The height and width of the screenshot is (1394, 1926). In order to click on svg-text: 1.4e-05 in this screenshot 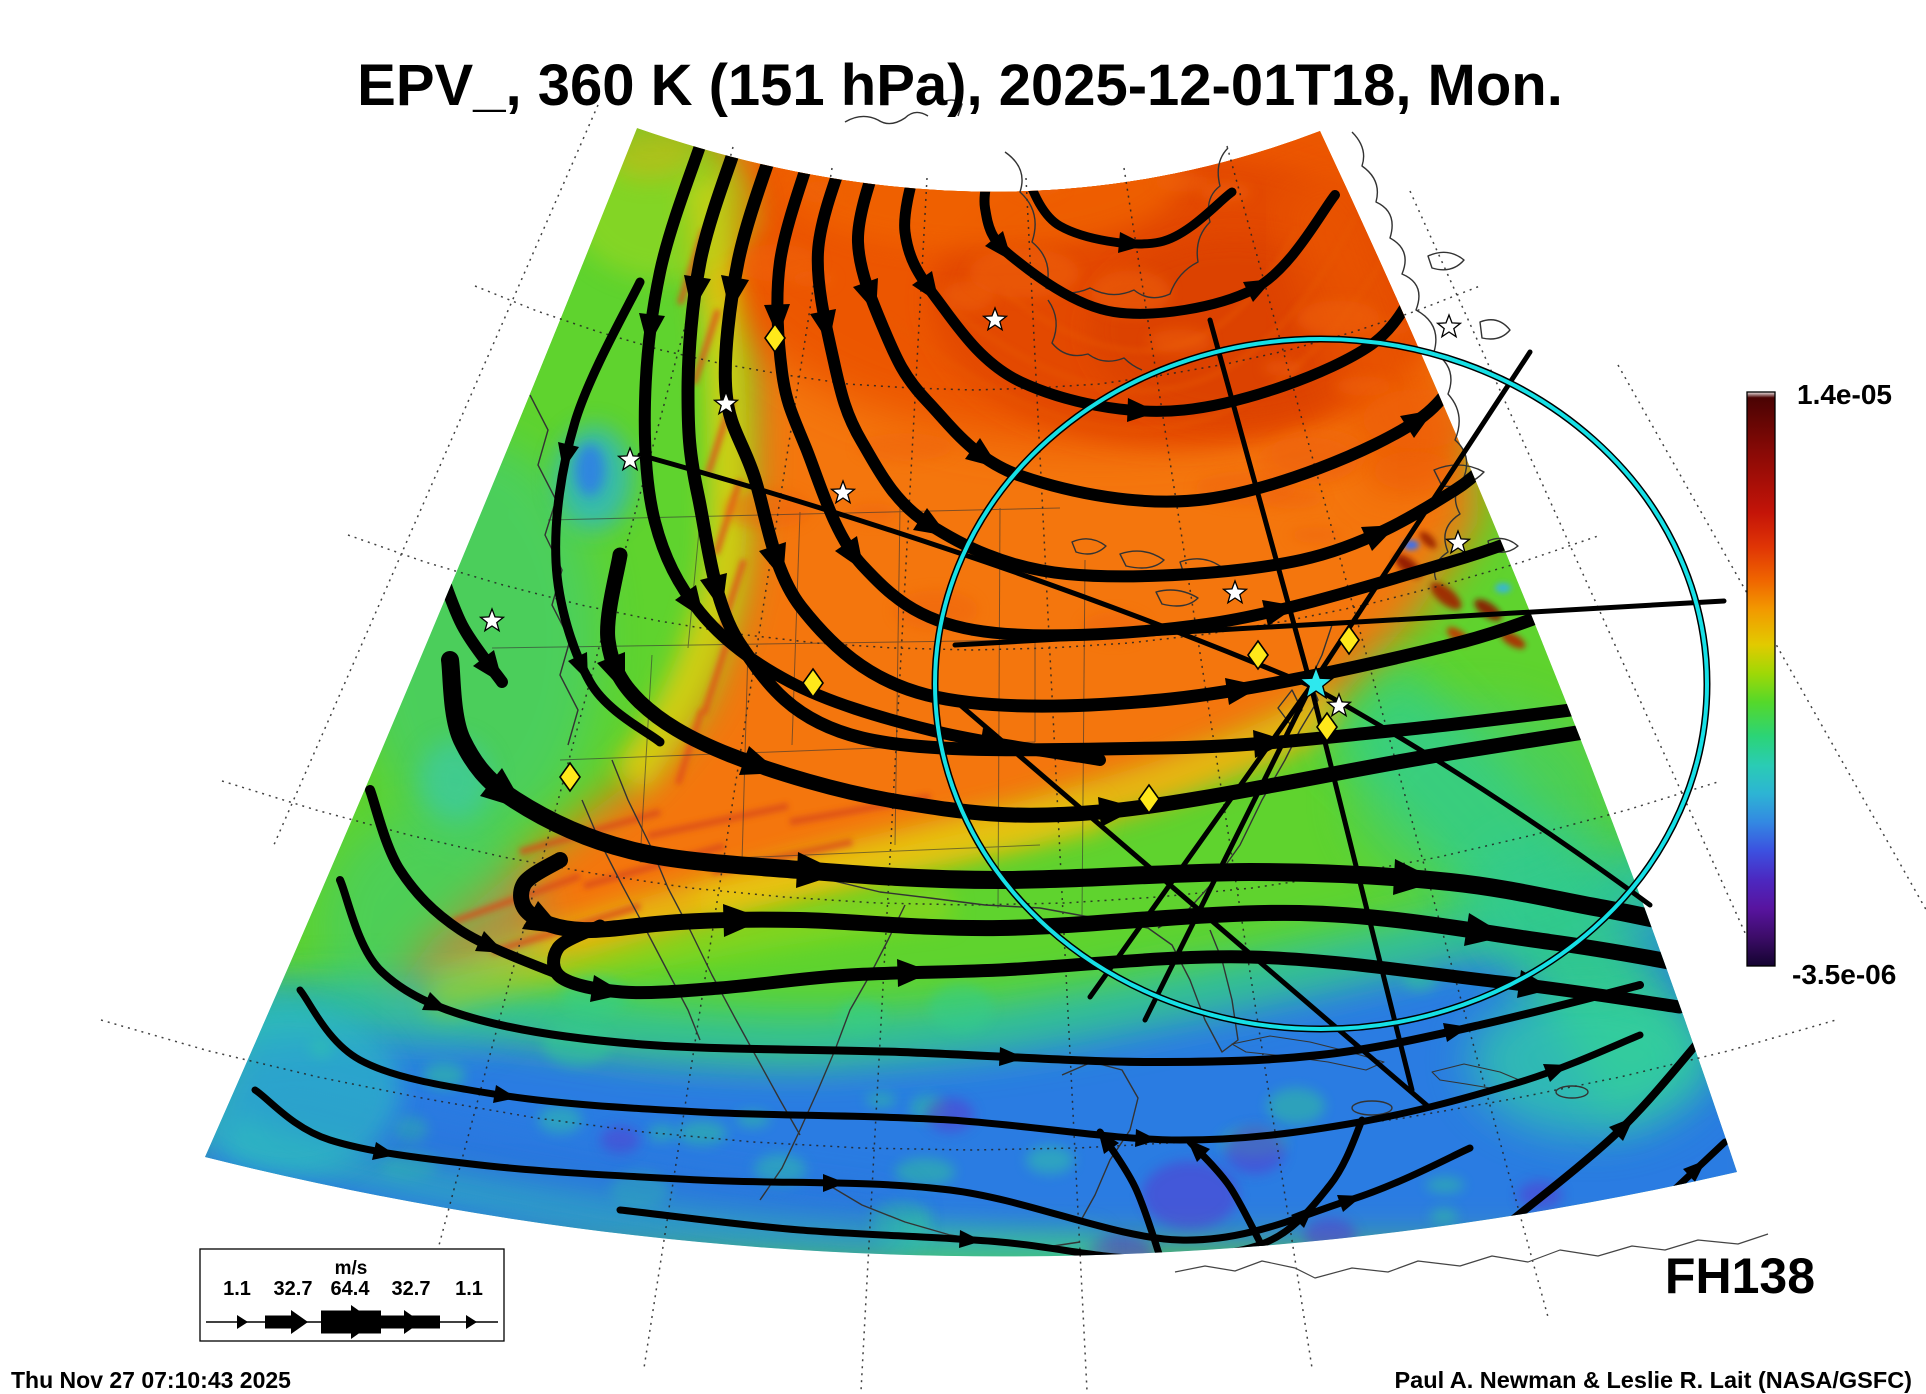, I will do `click(1844, 394)`.